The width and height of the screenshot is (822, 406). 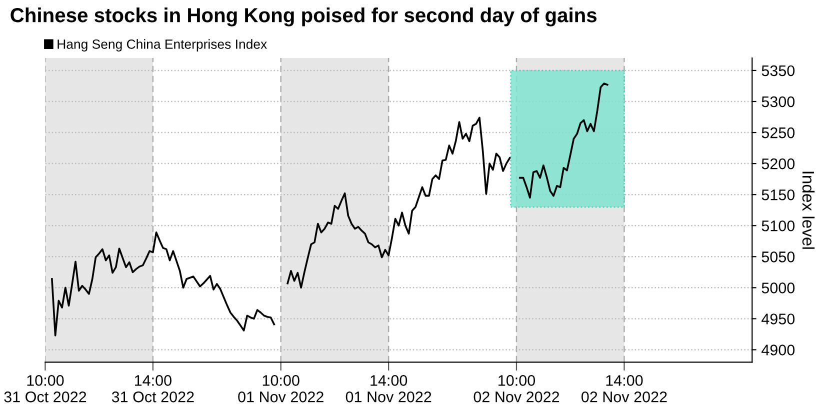 I want to click on chart-title: Chinese stocks in Hong Kong poised for second day of gains, so click(x=303, y=17).